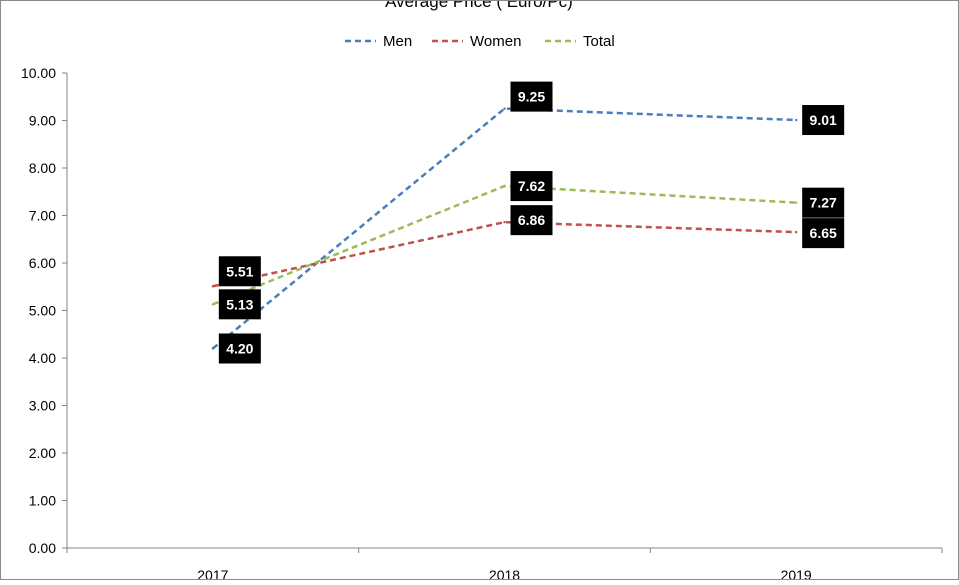  I want to click on y-tick-label: 10.00, so click(38, 73).